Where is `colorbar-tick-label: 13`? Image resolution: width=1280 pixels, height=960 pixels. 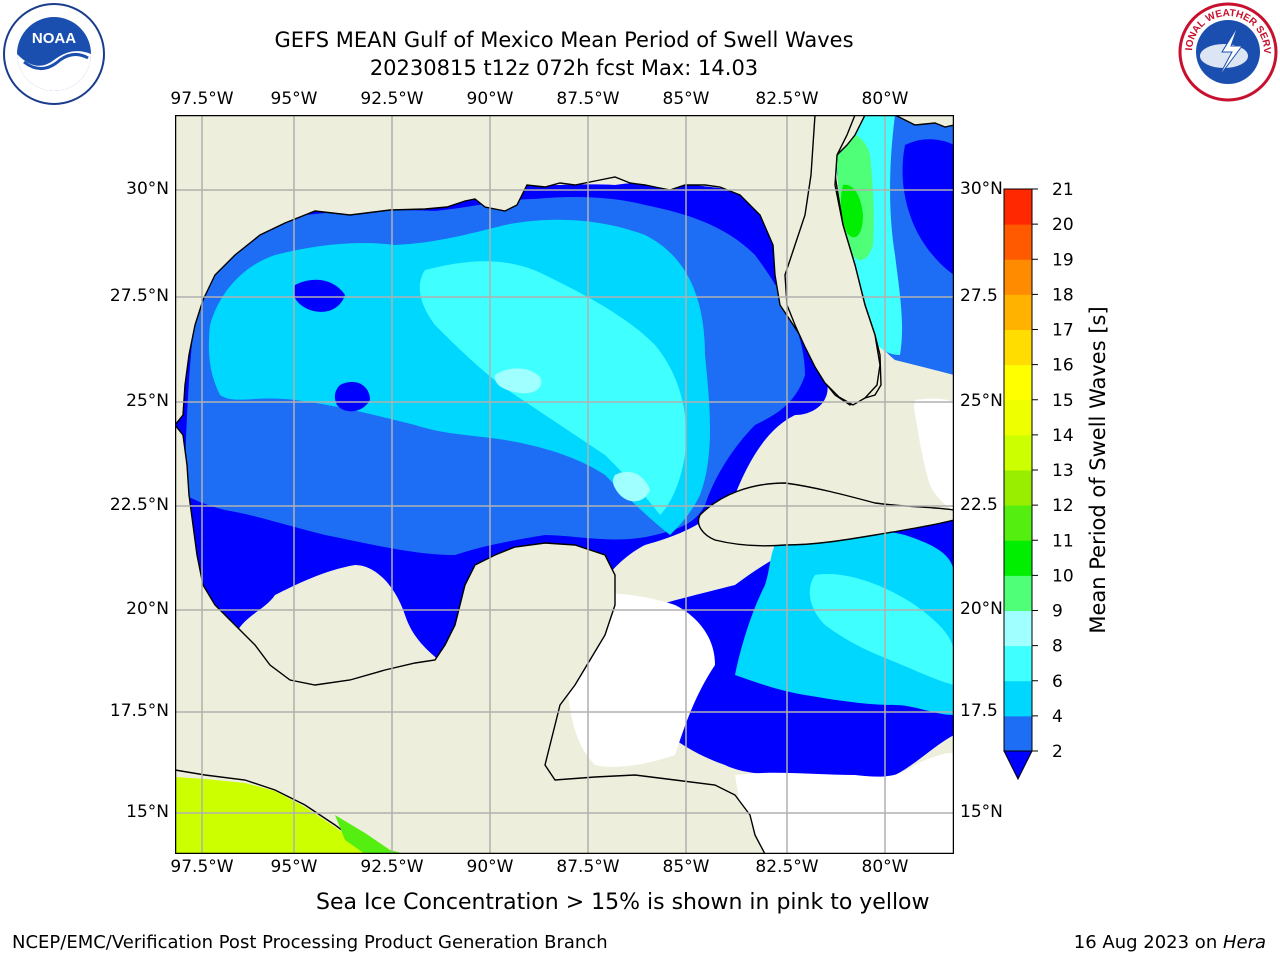 colorbar-tick-label: 13 is located at coordinates (1063, 471).